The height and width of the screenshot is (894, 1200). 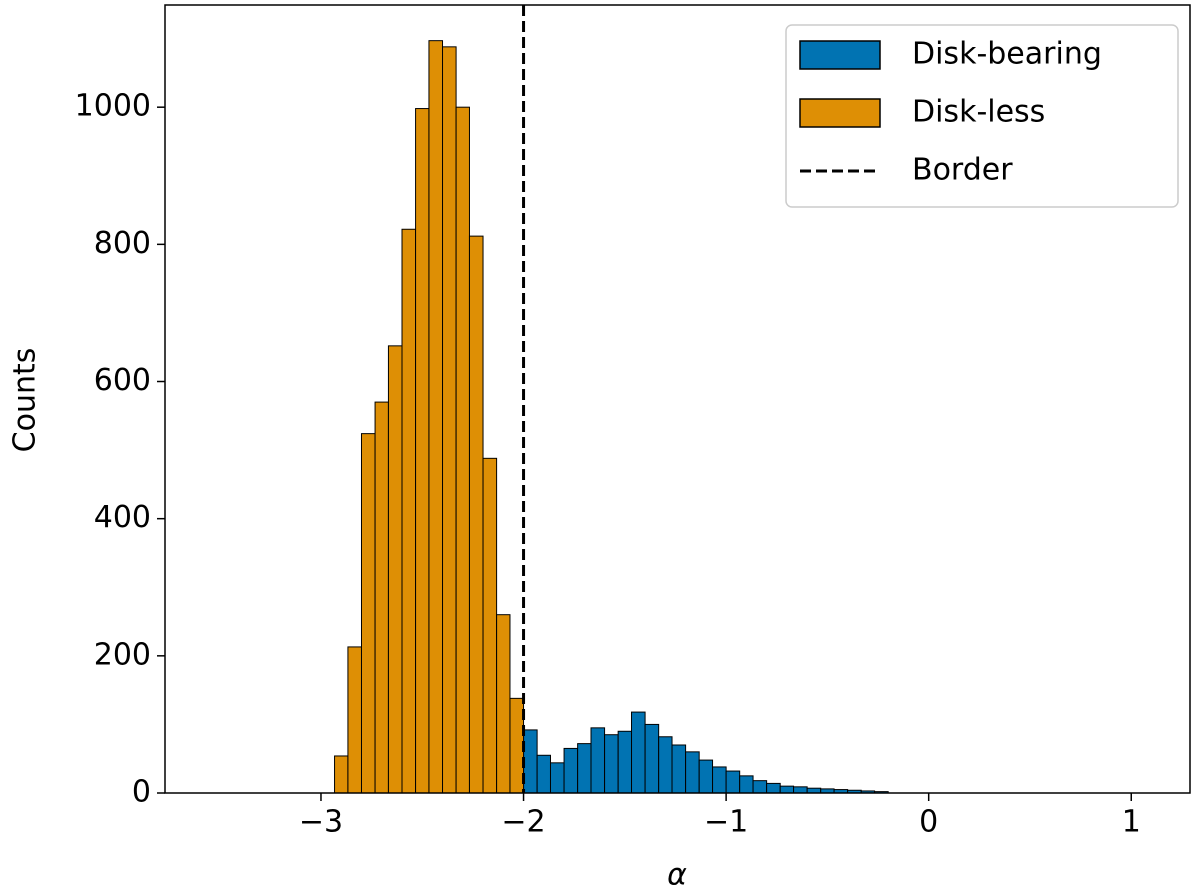 I want to click on x-tick-label: −1, so click(x=726, y=822).